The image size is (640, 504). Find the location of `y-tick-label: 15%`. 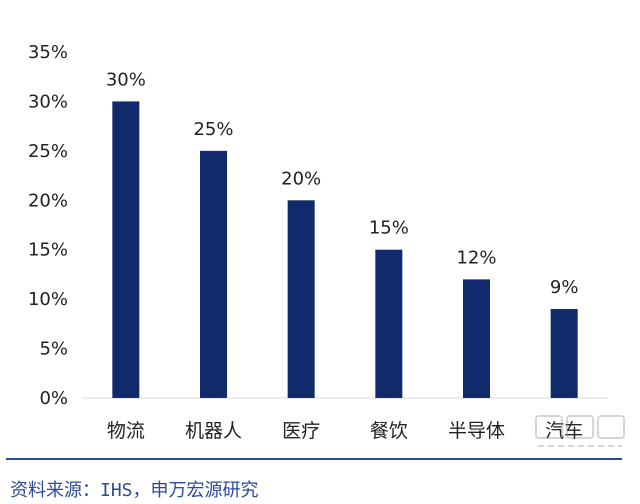

y-tick-label: 15% is located at coordinates (48, 250).